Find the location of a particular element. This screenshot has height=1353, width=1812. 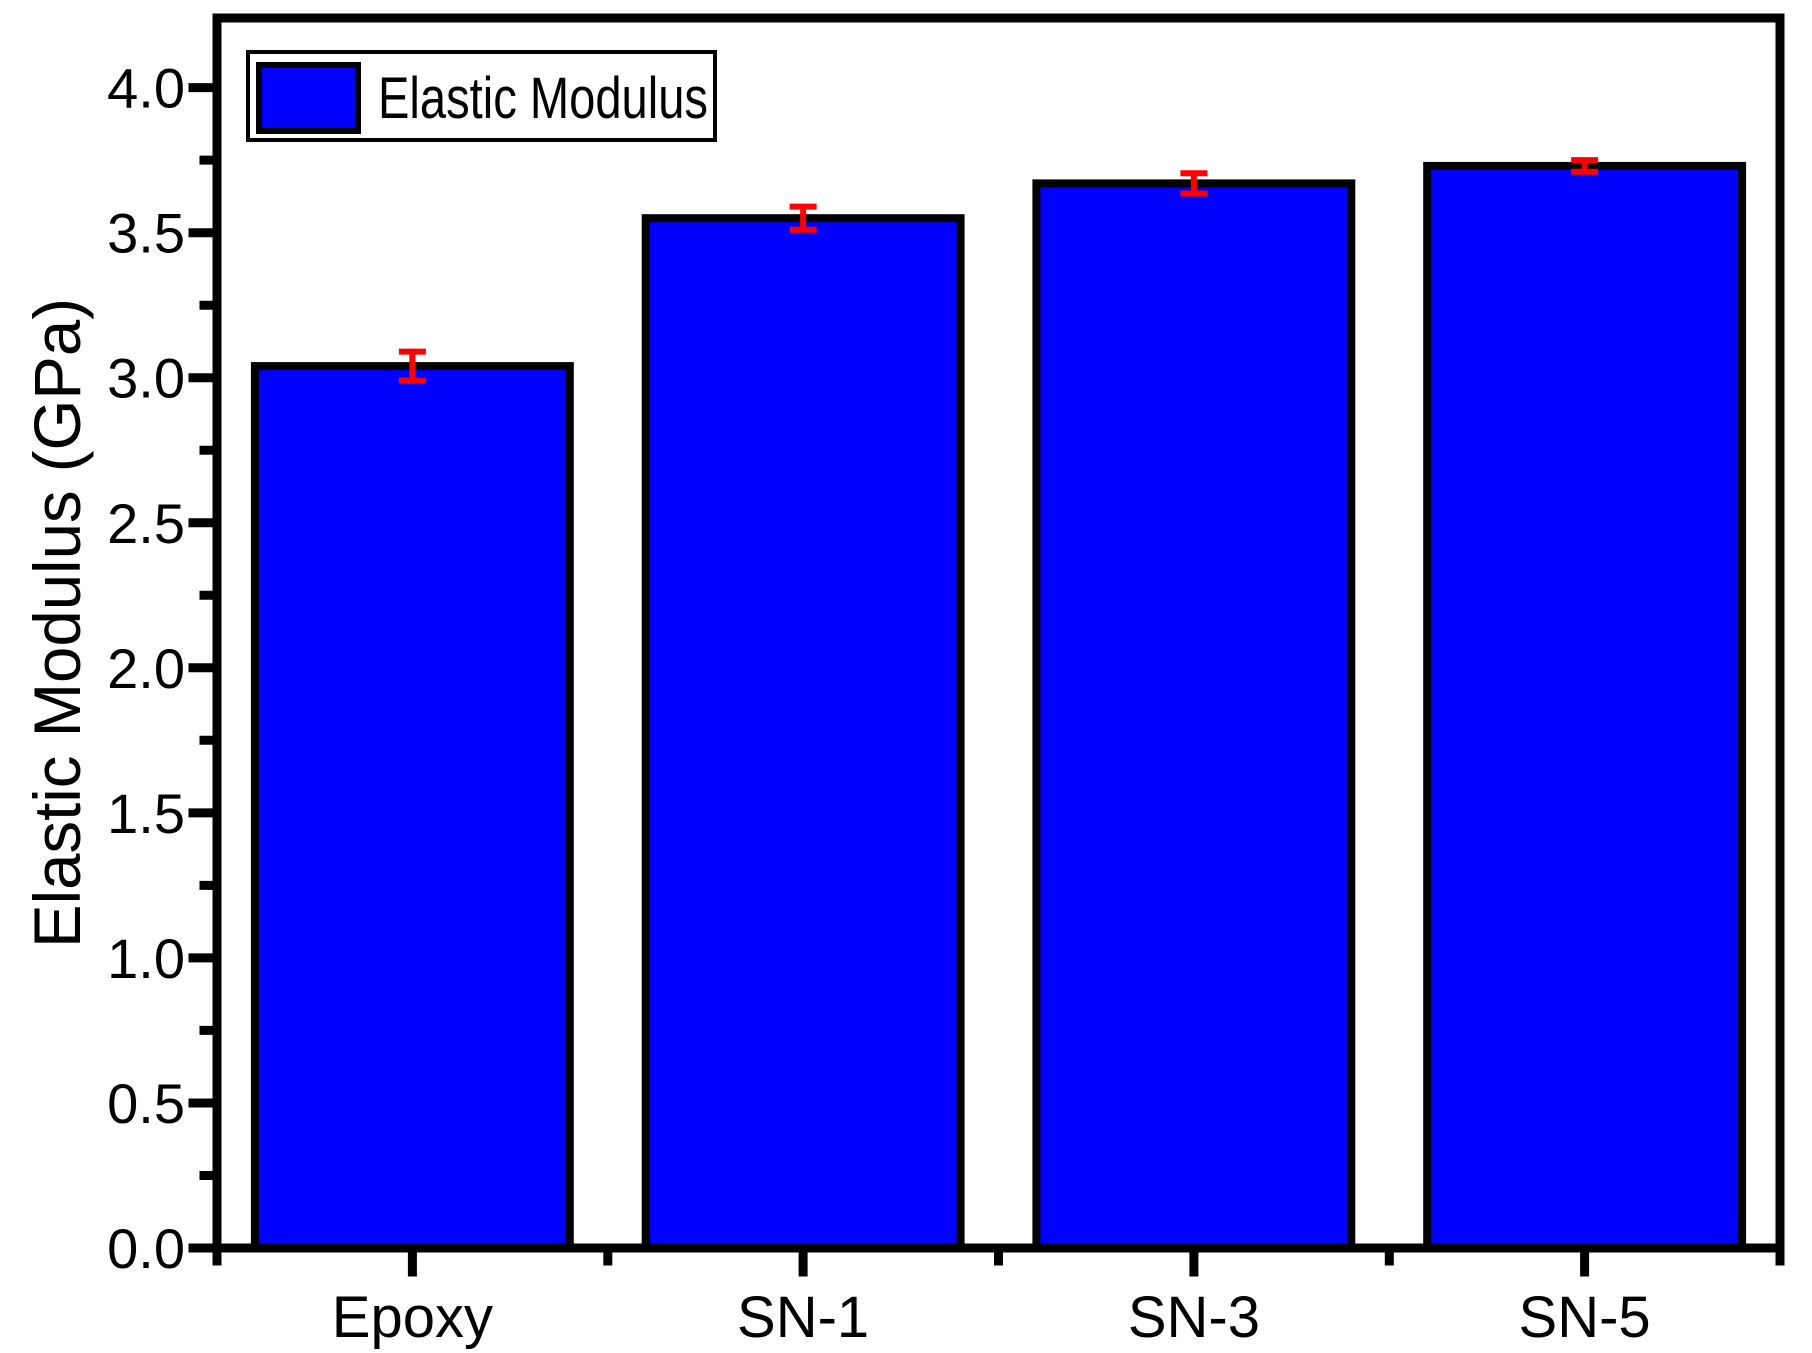

legend: Elastic Modulus is located at coordinates (481, 96).